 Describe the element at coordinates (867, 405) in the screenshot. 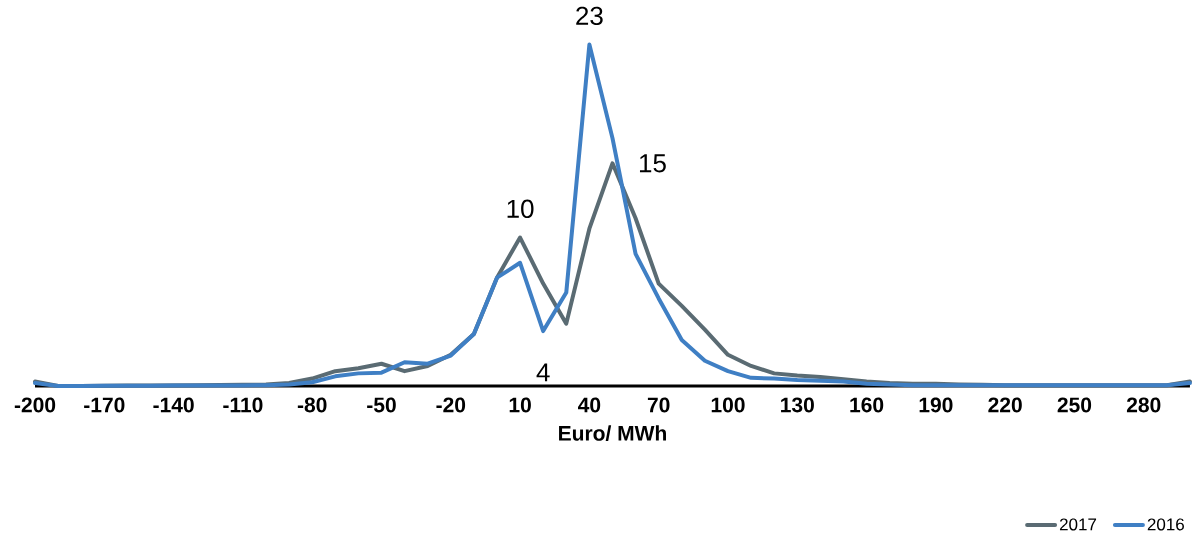

I see `x-tick-label: 160` at that location.